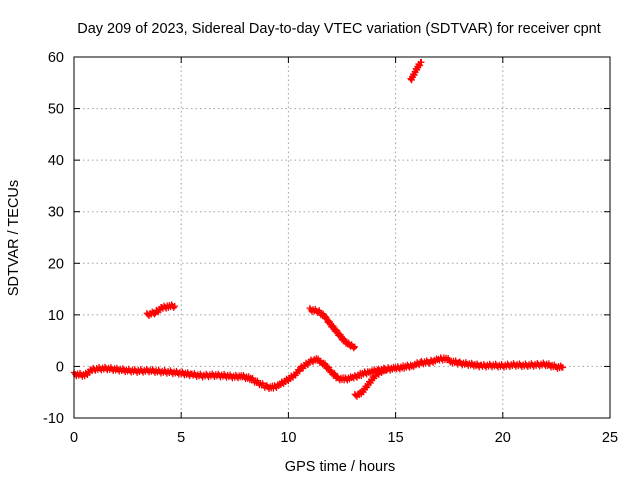 The width and height of the screenshot is (640, 480). I want to click on x-tick-label: 10, so click(288, 438).